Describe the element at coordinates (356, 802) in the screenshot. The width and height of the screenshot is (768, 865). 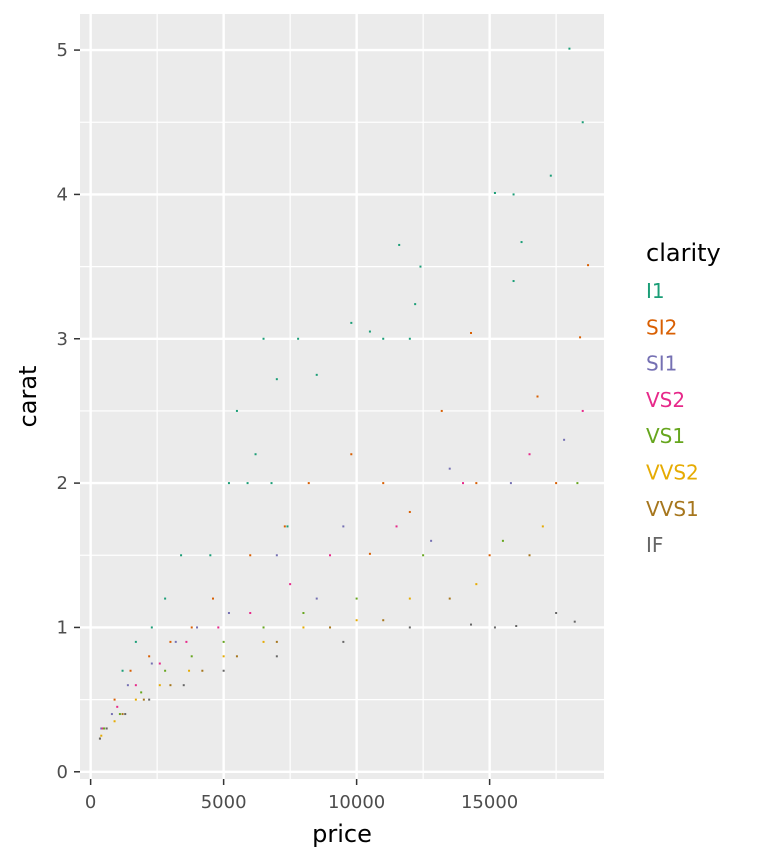
I see `x-tick-label: 10000` at that location.